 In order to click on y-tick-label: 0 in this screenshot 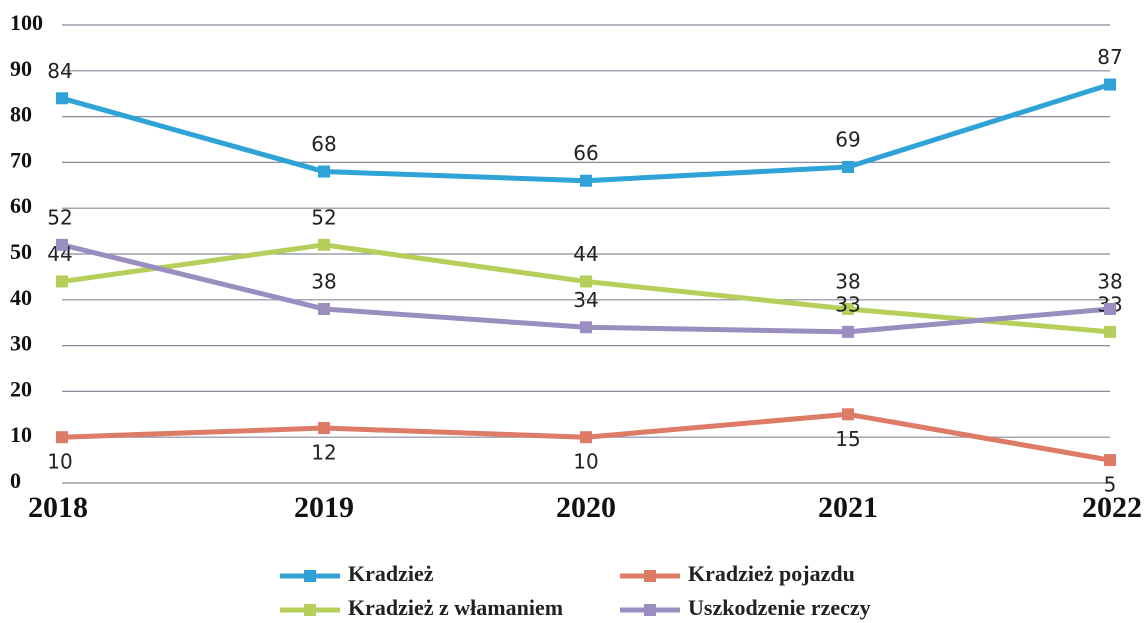, I will do `click(15, 480)`.